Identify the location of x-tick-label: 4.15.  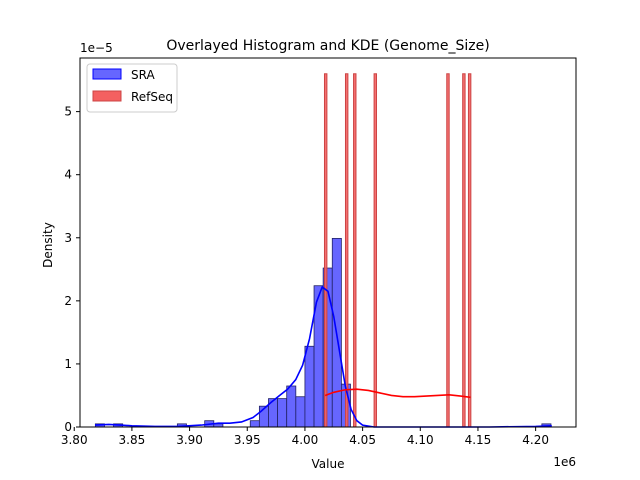
(478, 440).